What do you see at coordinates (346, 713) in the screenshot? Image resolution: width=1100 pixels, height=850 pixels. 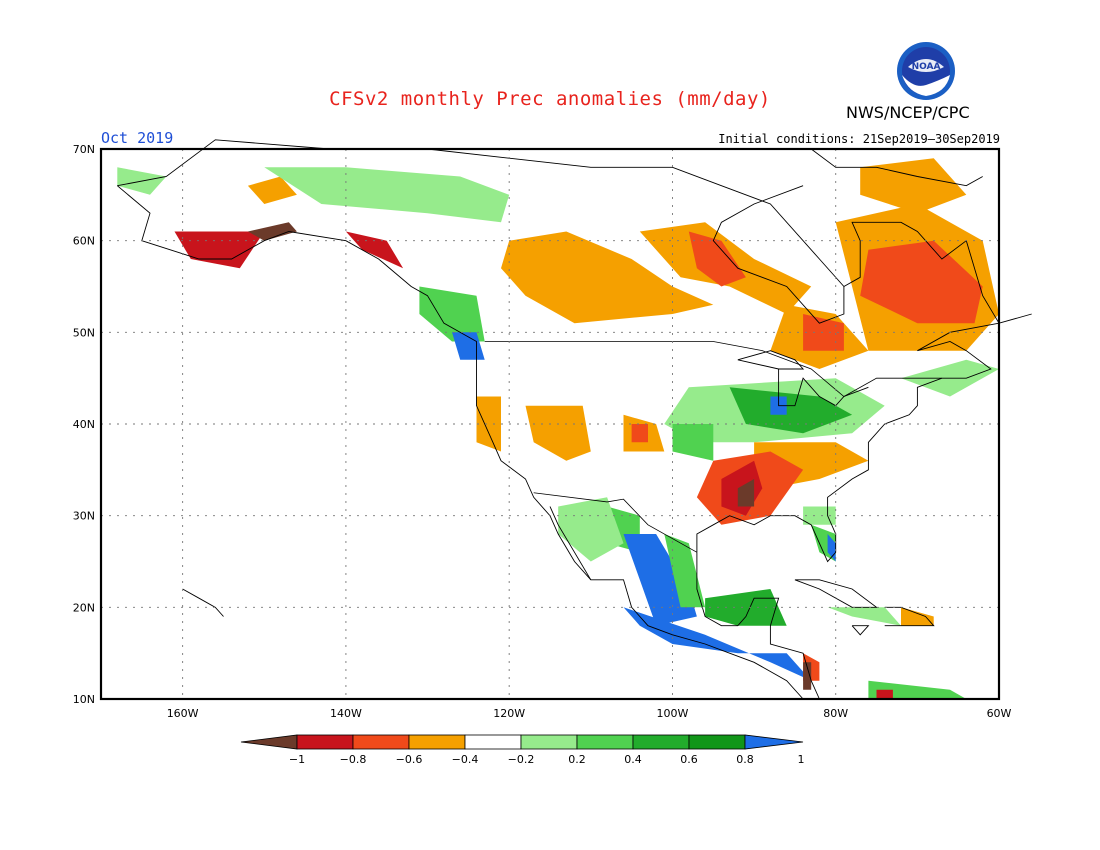 I see `lon-label: 140W` at bounding box center [346, 713].